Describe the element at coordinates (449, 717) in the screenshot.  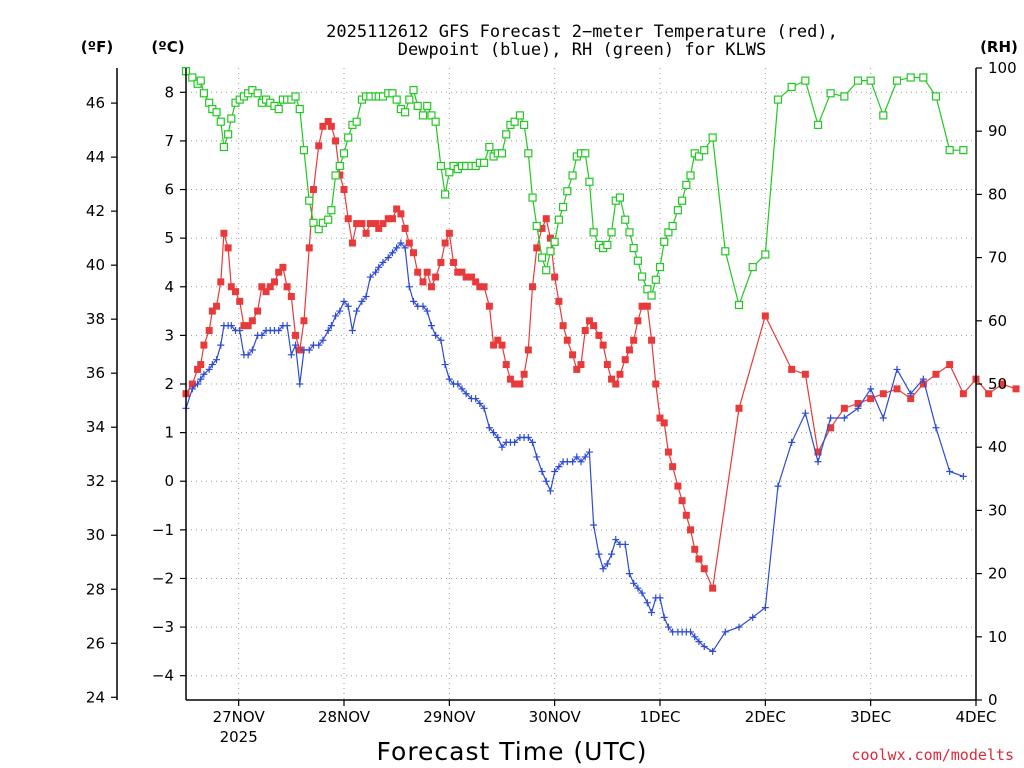
I see `x-tick-label: 29NOV` at that location.